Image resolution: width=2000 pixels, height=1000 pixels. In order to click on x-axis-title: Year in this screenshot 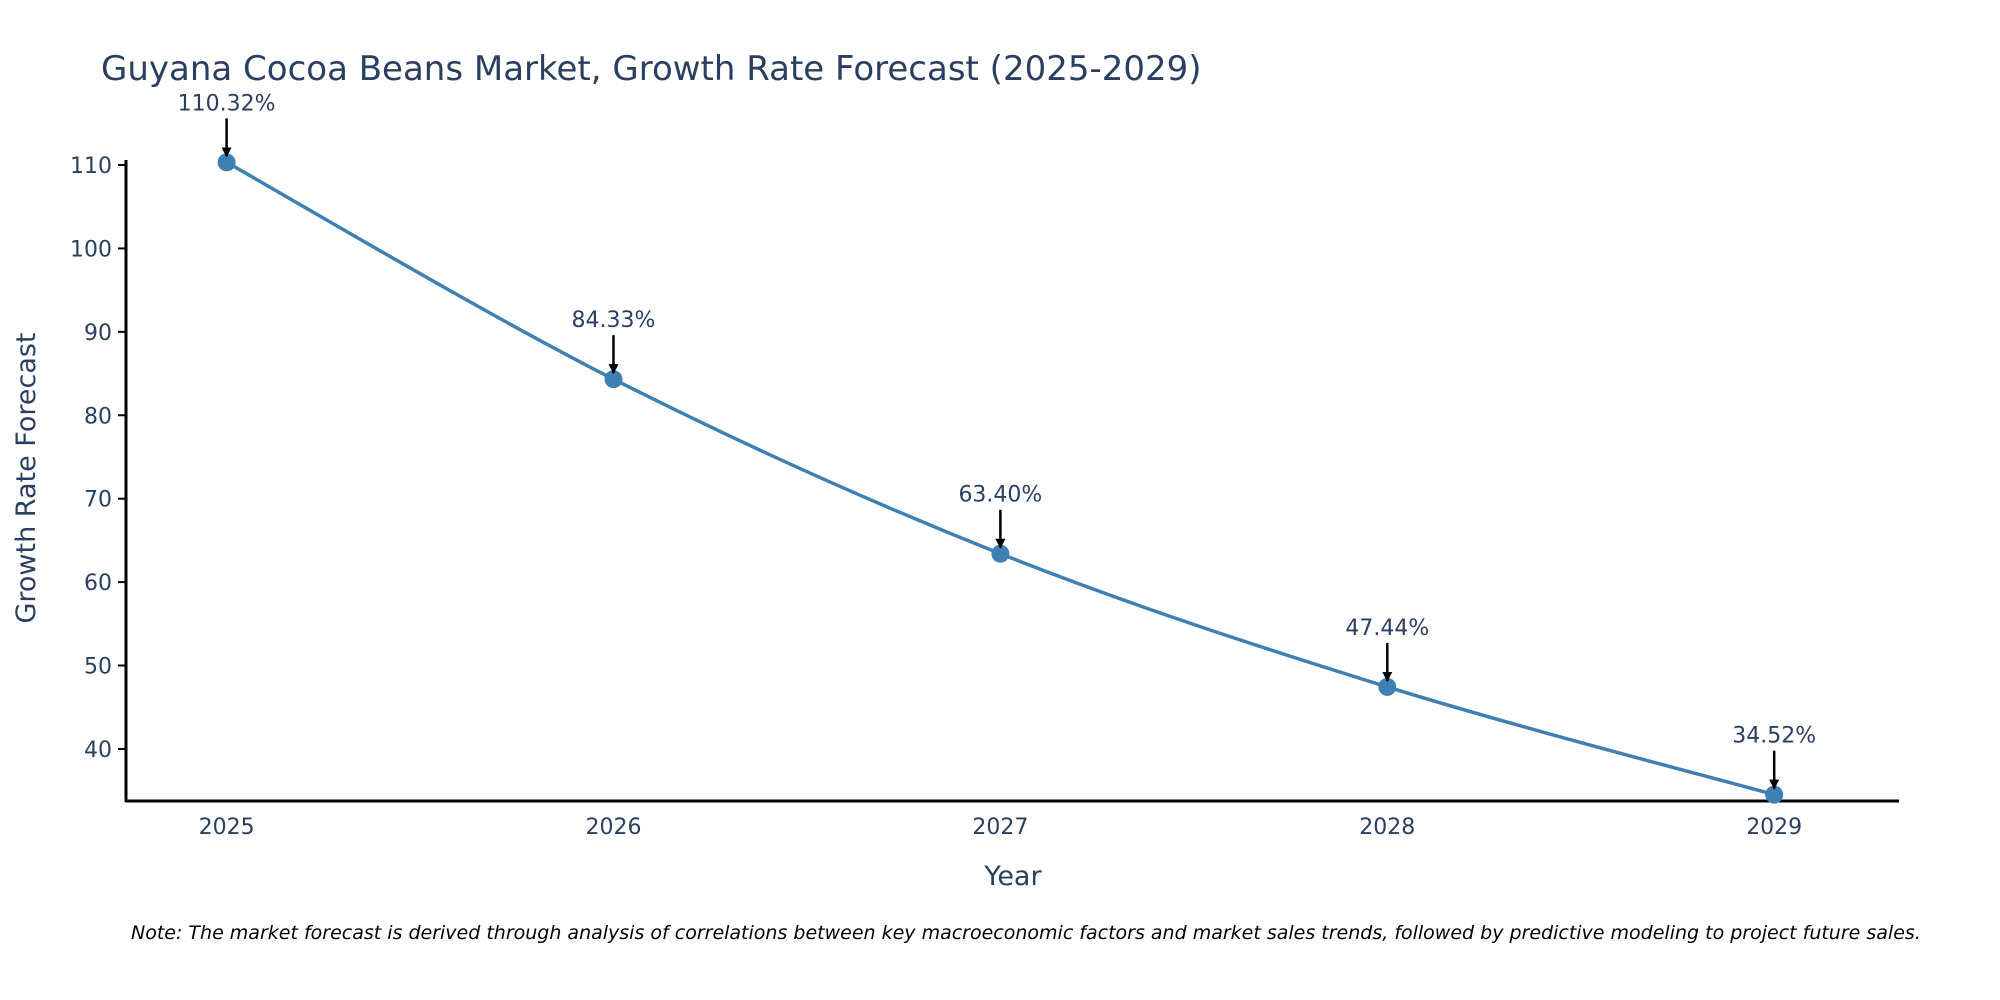, I will do `click(1012, 876)`.